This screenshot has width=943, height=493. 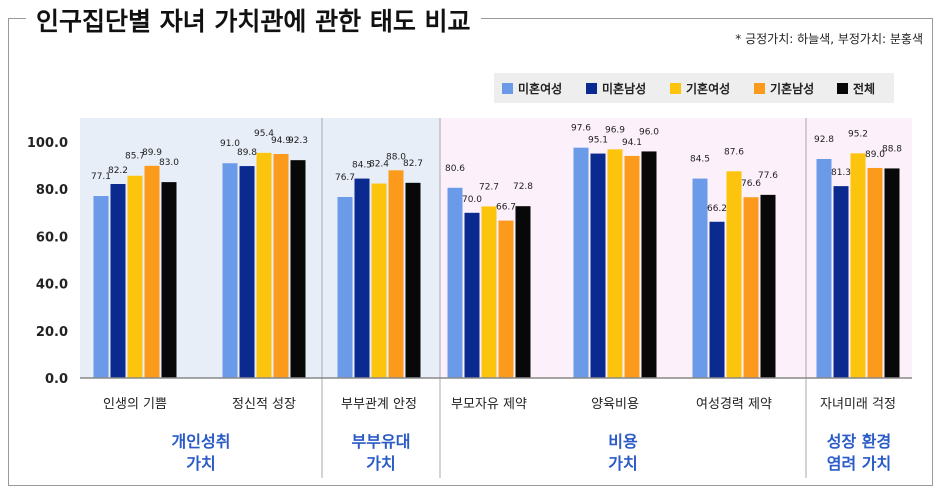 I want to click on legend-item-series-3: 기혼여성, so click(x=700, y=88).